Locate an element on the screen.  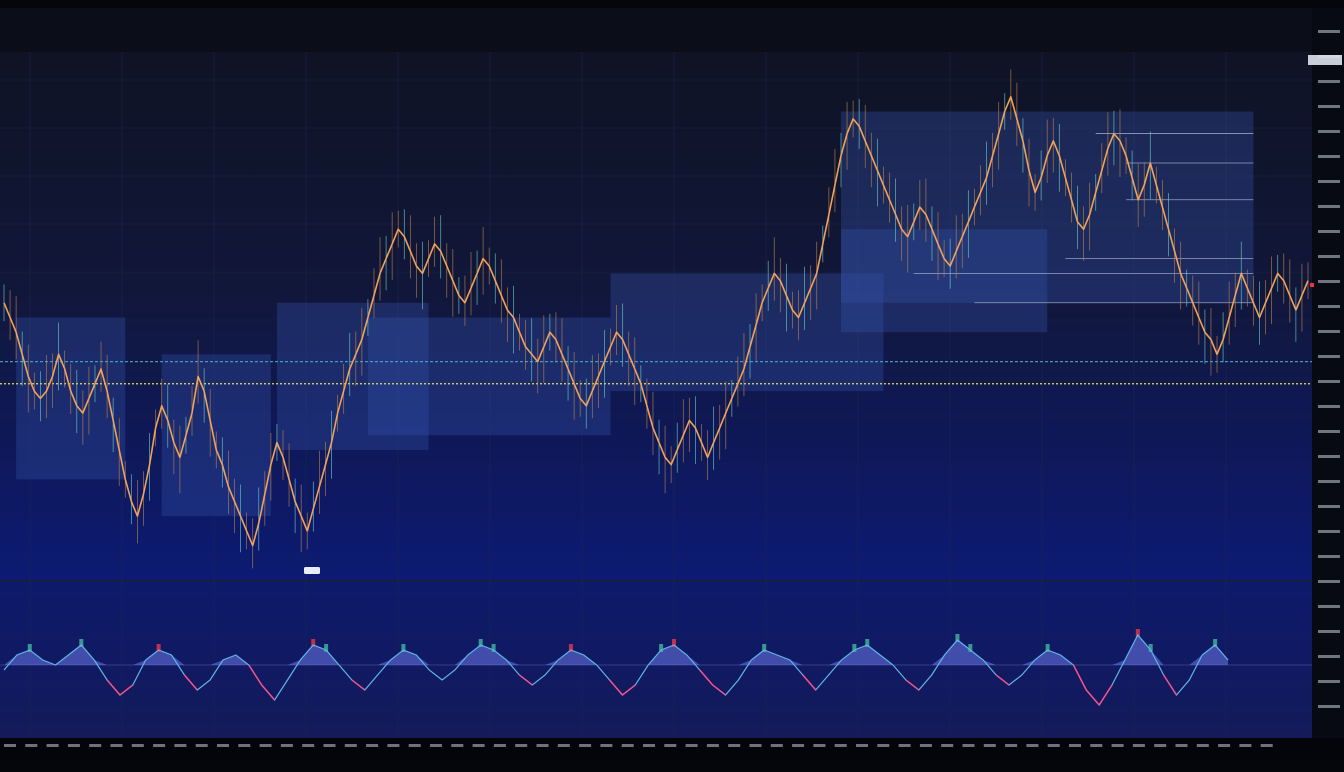
crosshair-label is located at coordinates (312, 570).